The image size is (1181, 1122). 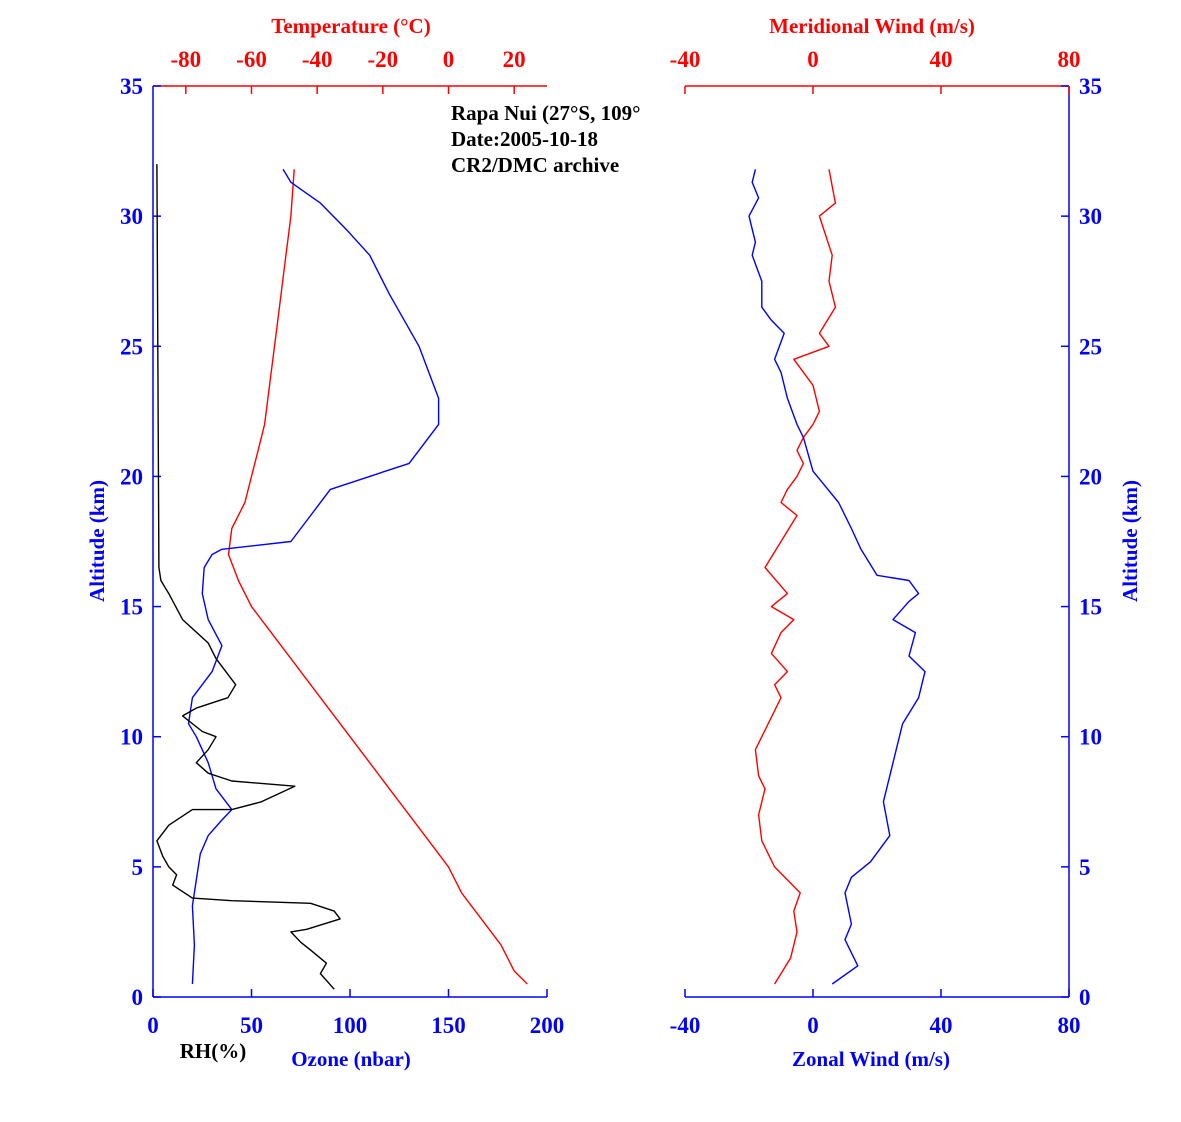 What do you see at coordinates (535, 165) in the screenshot?
I see `annotation-line-3: CR2/DMC archive` at bounding box center [535, 165].